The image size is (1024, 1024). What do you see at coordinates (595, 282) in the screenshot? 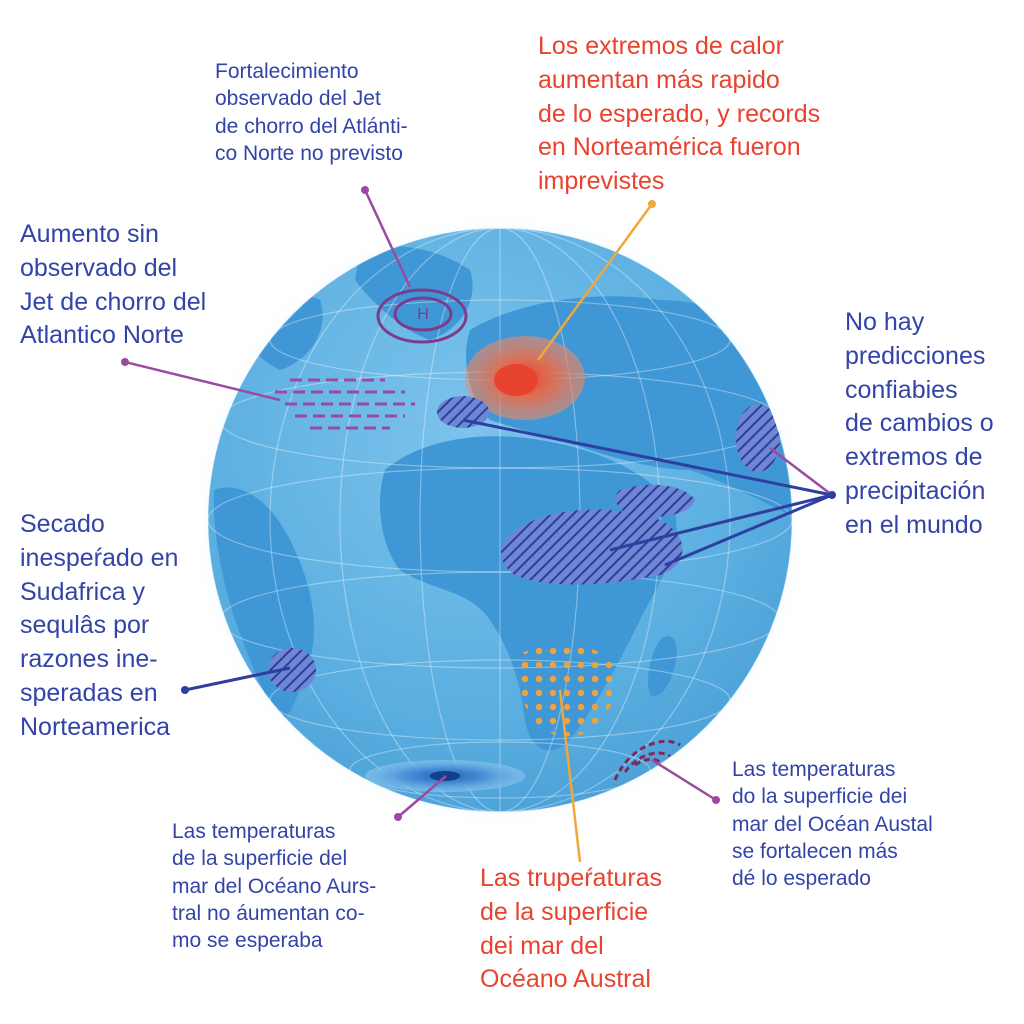
I see `leader-heat-extremes` at bounding box center [595, 282].